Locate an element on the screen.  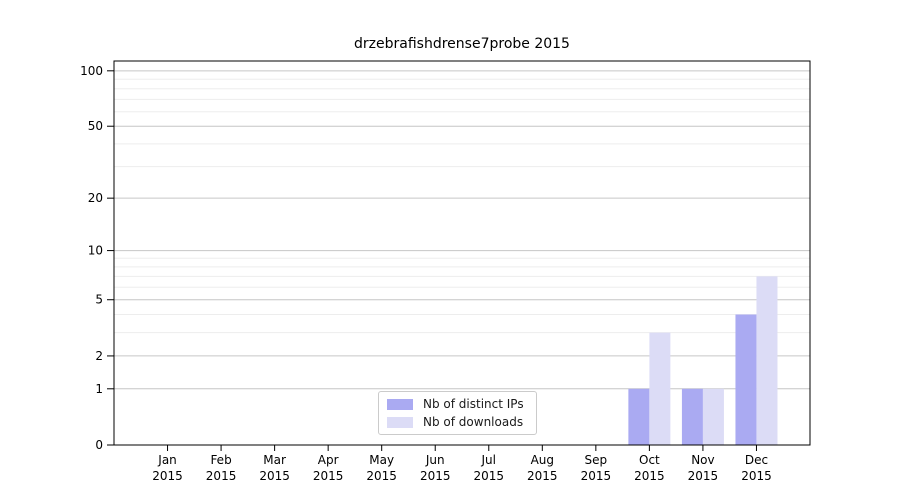
x-tick-label-month: Sep is located at coordinates (596, 460).